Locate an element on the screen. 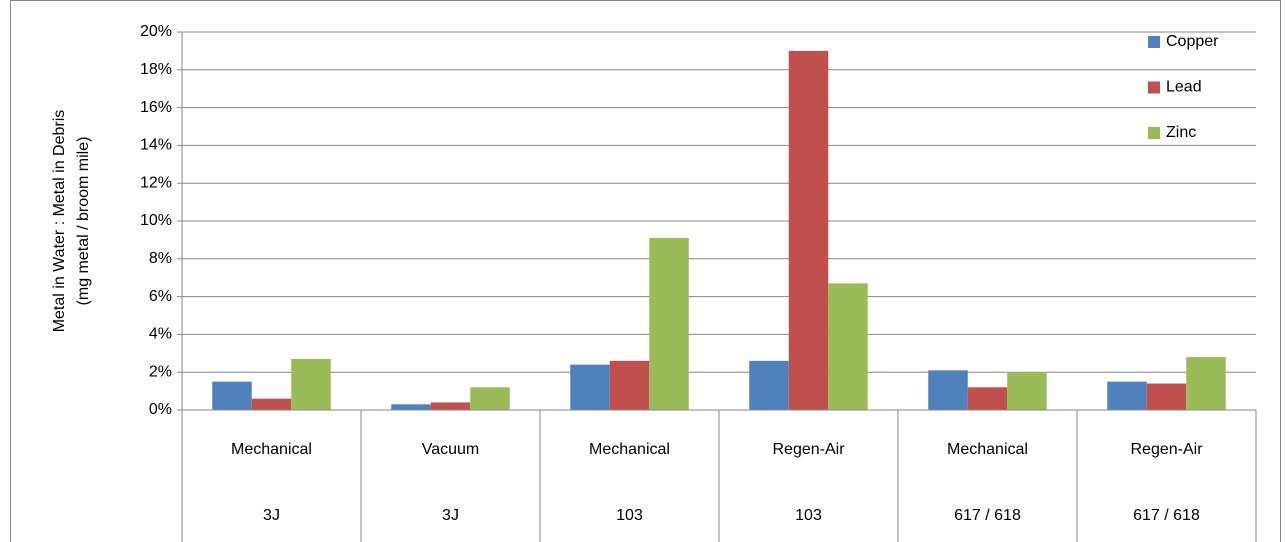 Image resolution: width=1286 pixels, height=542 pixels. legend-label: Copper is located at coordinates (1192, 41).